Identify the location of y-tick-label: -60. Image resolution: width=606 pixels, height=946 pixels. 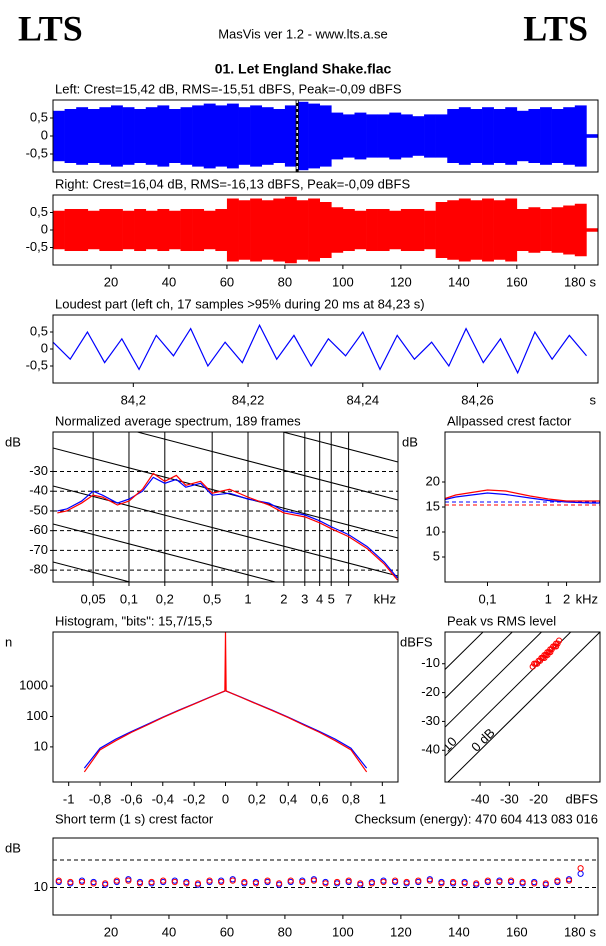
(38, 529).